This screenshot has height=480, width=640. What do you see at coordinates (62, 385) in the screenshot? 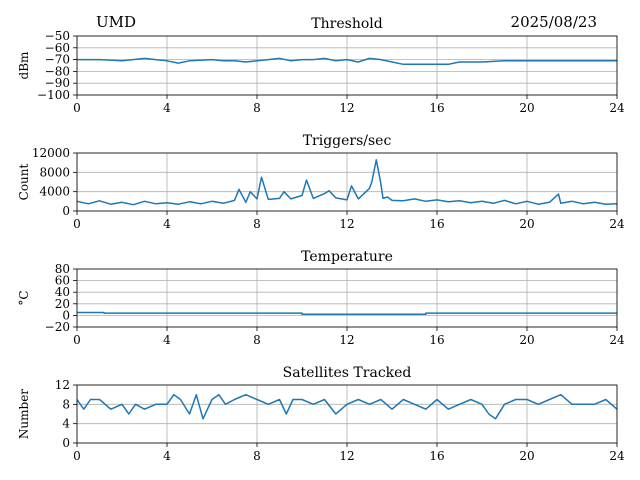
I see `y-tick-label: 12` at bounding box center [62, 385].